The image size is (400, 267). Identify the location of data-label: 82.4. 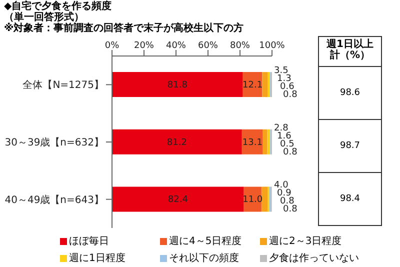
(178, 200).